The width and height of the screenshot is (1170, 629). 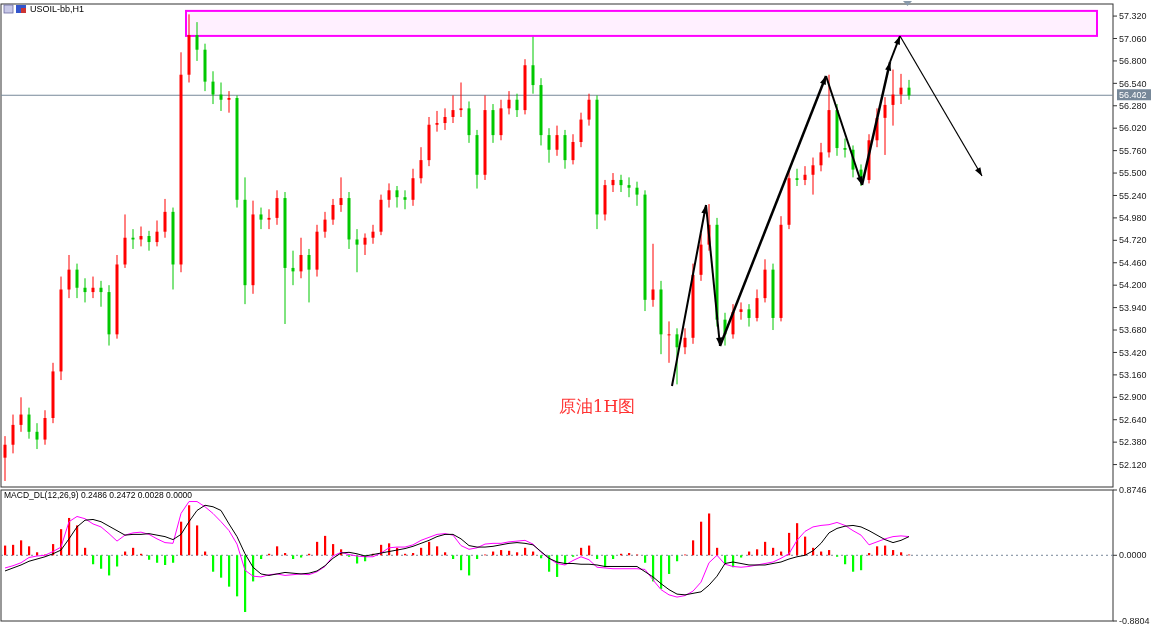 I want to click on y-tick-label: 0.8746, so click(x=1133, y=490).